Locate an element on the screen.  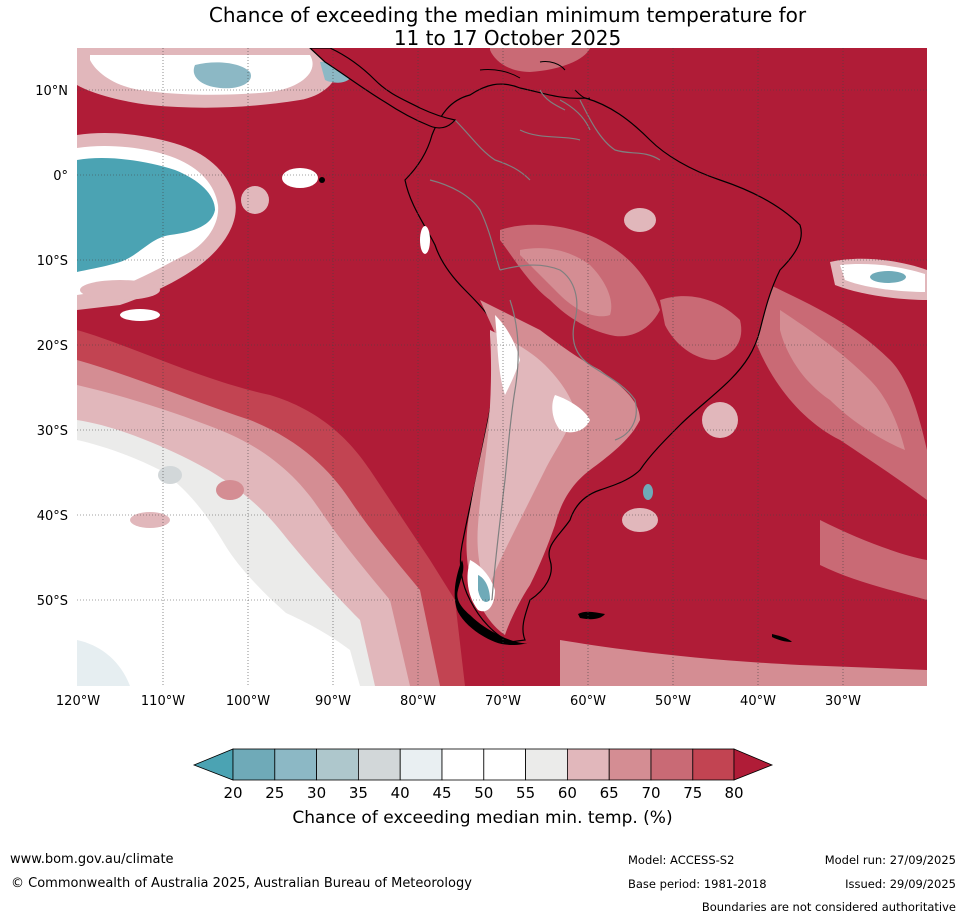
lon-label: 90°W is located at coordinates (333, 701).